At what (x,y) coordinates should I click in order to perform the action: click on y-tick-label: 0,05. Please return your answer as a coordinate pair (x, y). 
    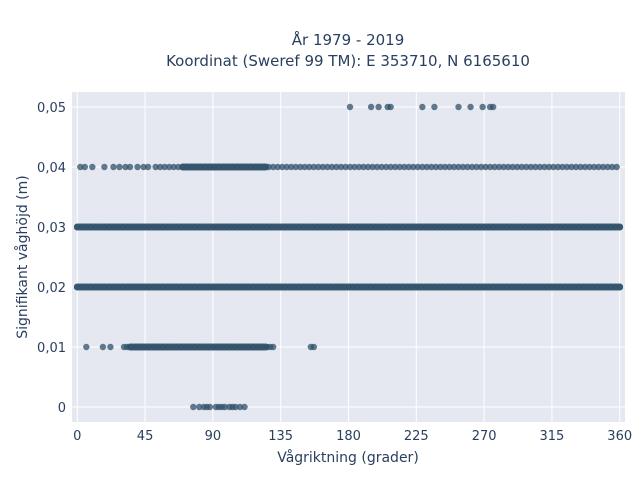
    Looking at the image, I should click on (51, 108).